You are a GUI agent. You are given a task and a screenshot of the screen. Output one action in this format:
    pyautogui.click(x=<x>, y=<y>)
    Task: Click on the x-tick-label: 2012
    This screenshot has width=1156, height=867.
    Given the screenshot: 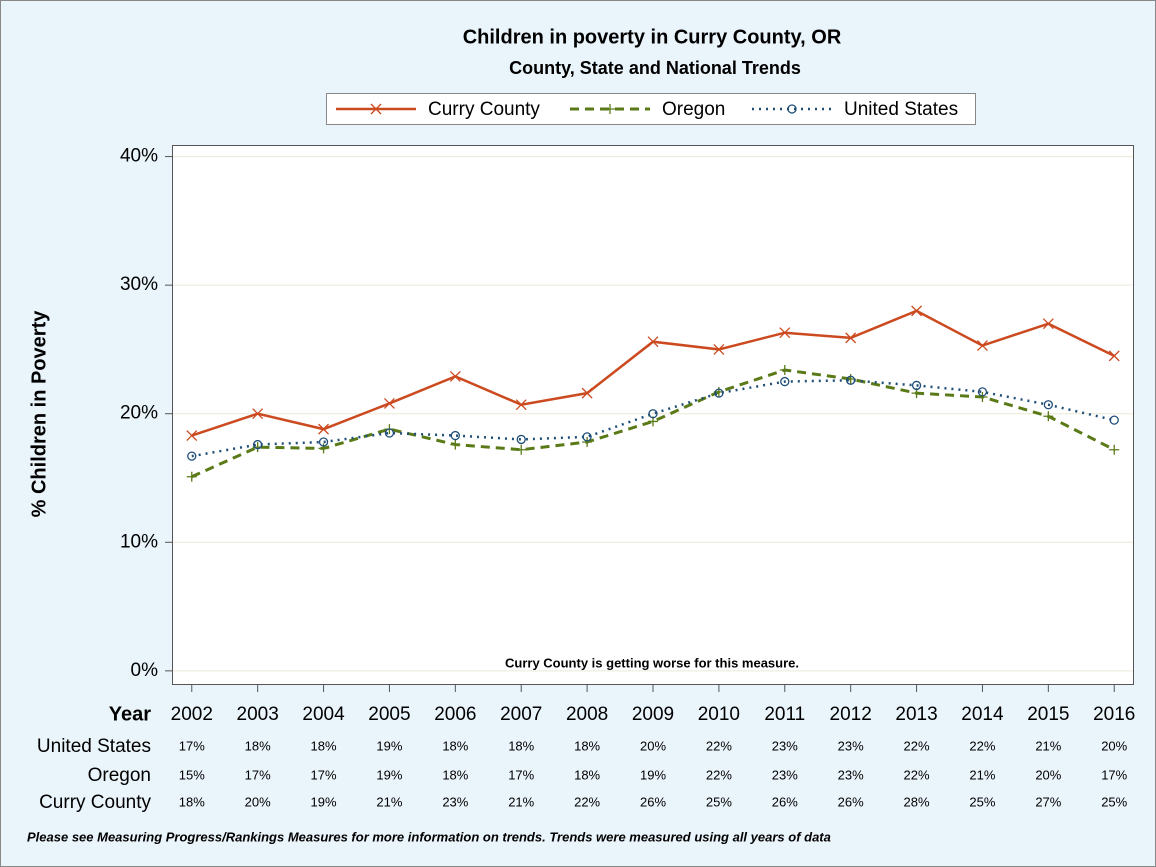 What is the action you would take?
    pyautogui.click(x=851, y=714)
    